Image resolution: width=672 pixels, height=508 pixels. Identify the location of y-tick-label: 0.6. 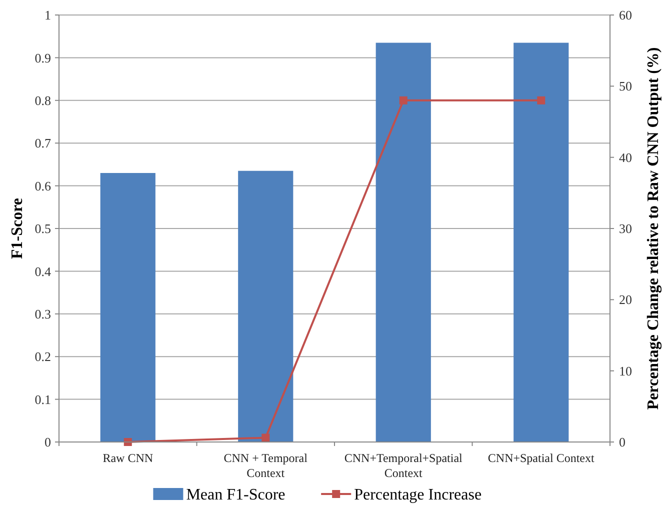
(43, 186).